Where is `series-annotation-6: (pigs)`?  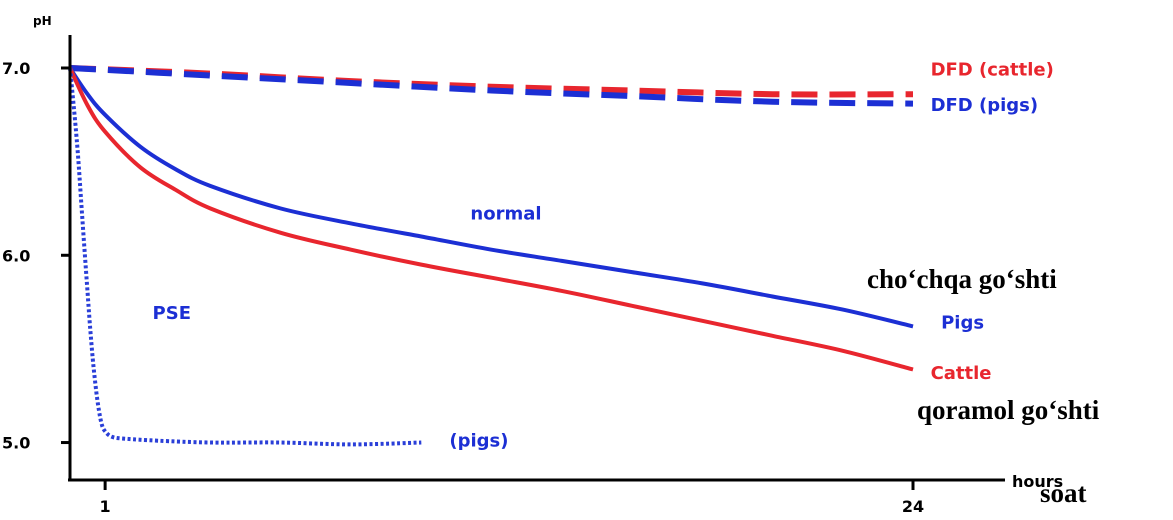
series-annotation-6: (pigs) is located at coordinates (478, 440).